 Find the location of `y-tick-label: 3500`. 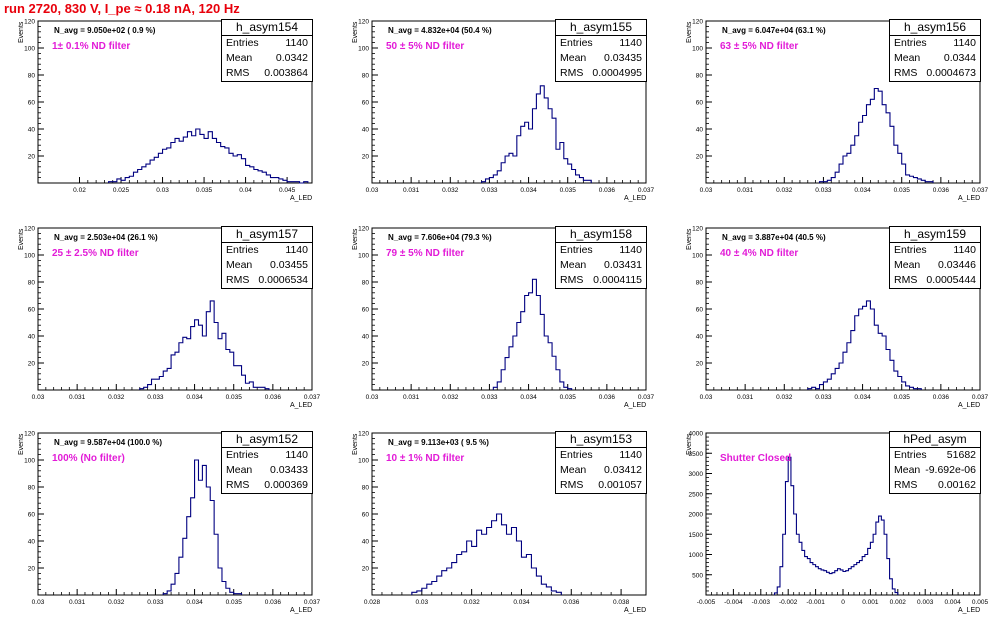

y-tick-label: 3500 is located at coordinates (696, 454).